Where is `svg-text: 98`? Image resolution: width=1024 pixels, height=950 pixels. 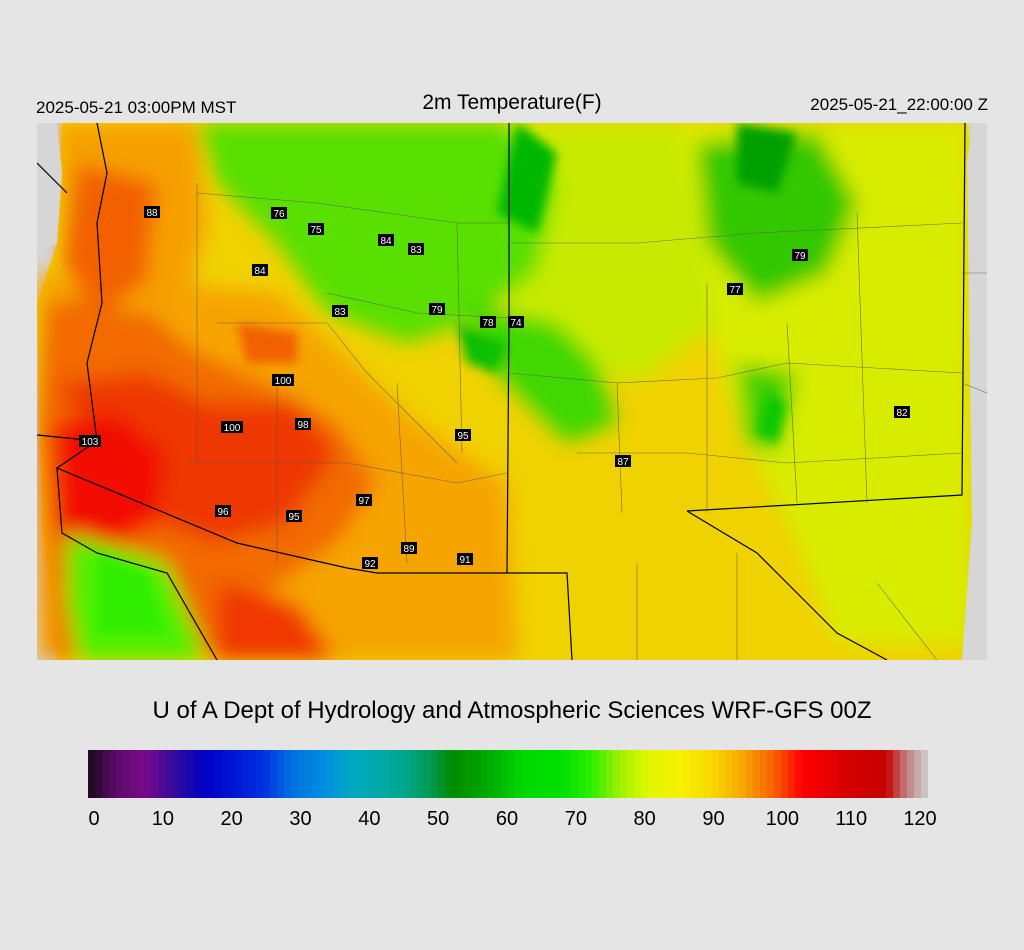
svg-text: 98 is located at coordinates (303, 425).